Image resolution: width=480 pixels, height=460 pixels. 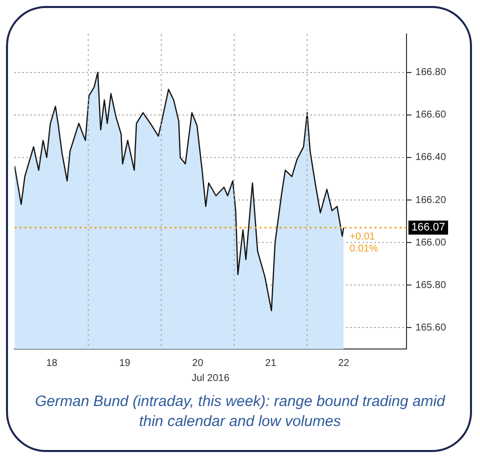 I want to click on annotation: 0.01%, so click(x=364, y=248).